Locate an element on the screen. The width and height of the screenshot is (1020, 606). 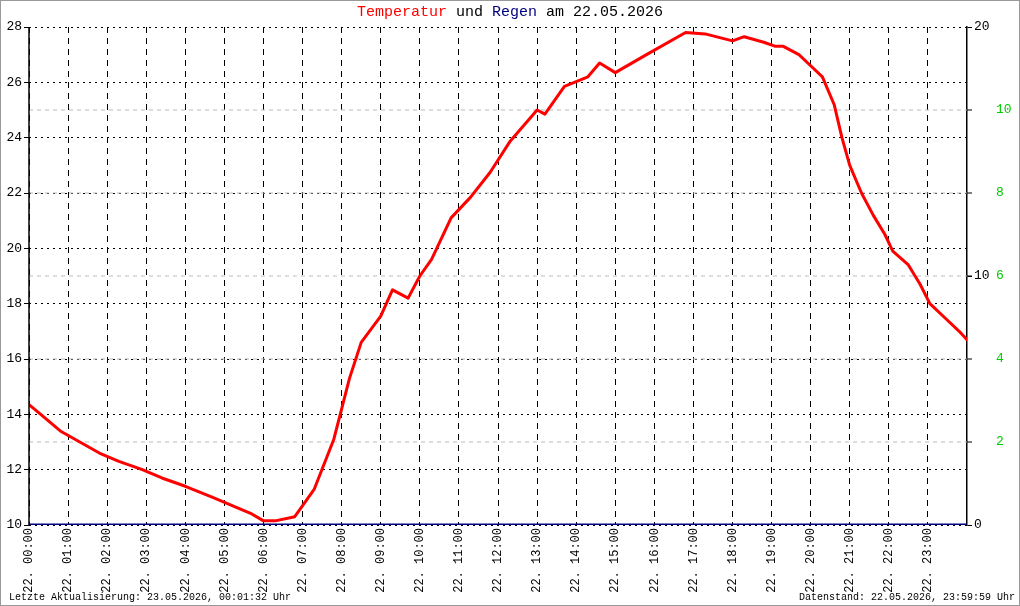
x-tick-label: 22. 02:00 is located at coordinates (107, 560).